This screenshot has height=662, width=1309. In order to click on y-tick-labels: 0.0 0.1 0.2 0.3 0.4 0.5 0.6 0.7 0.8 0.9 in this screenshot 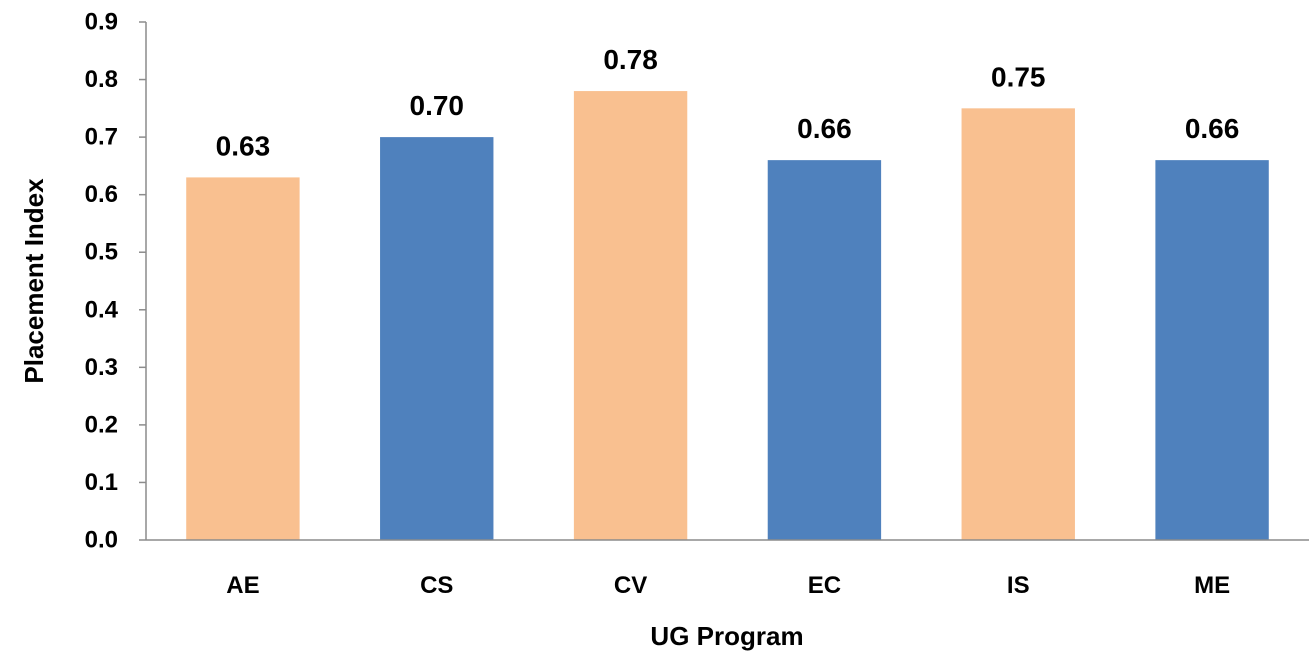, I will do `click(115, 281)`.